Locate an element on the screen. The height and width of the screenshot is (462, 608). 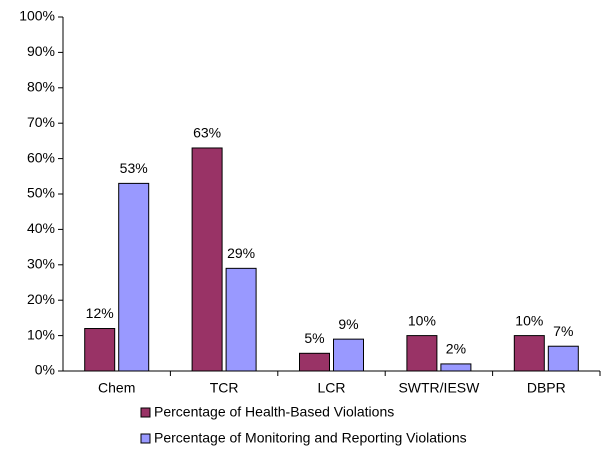
y-tick-label: 30% is located at coordinates (41, 264).